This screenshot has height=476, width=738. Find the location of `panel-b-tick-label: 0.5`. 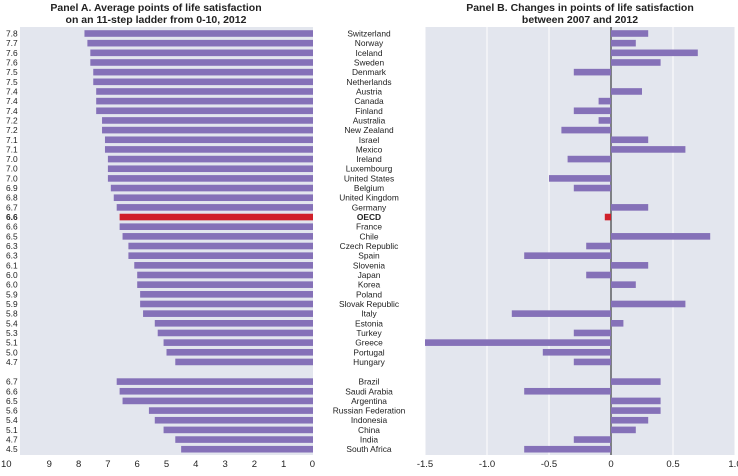

panel-b-tick-label: 0.5 is located at coordinates (672, 464).